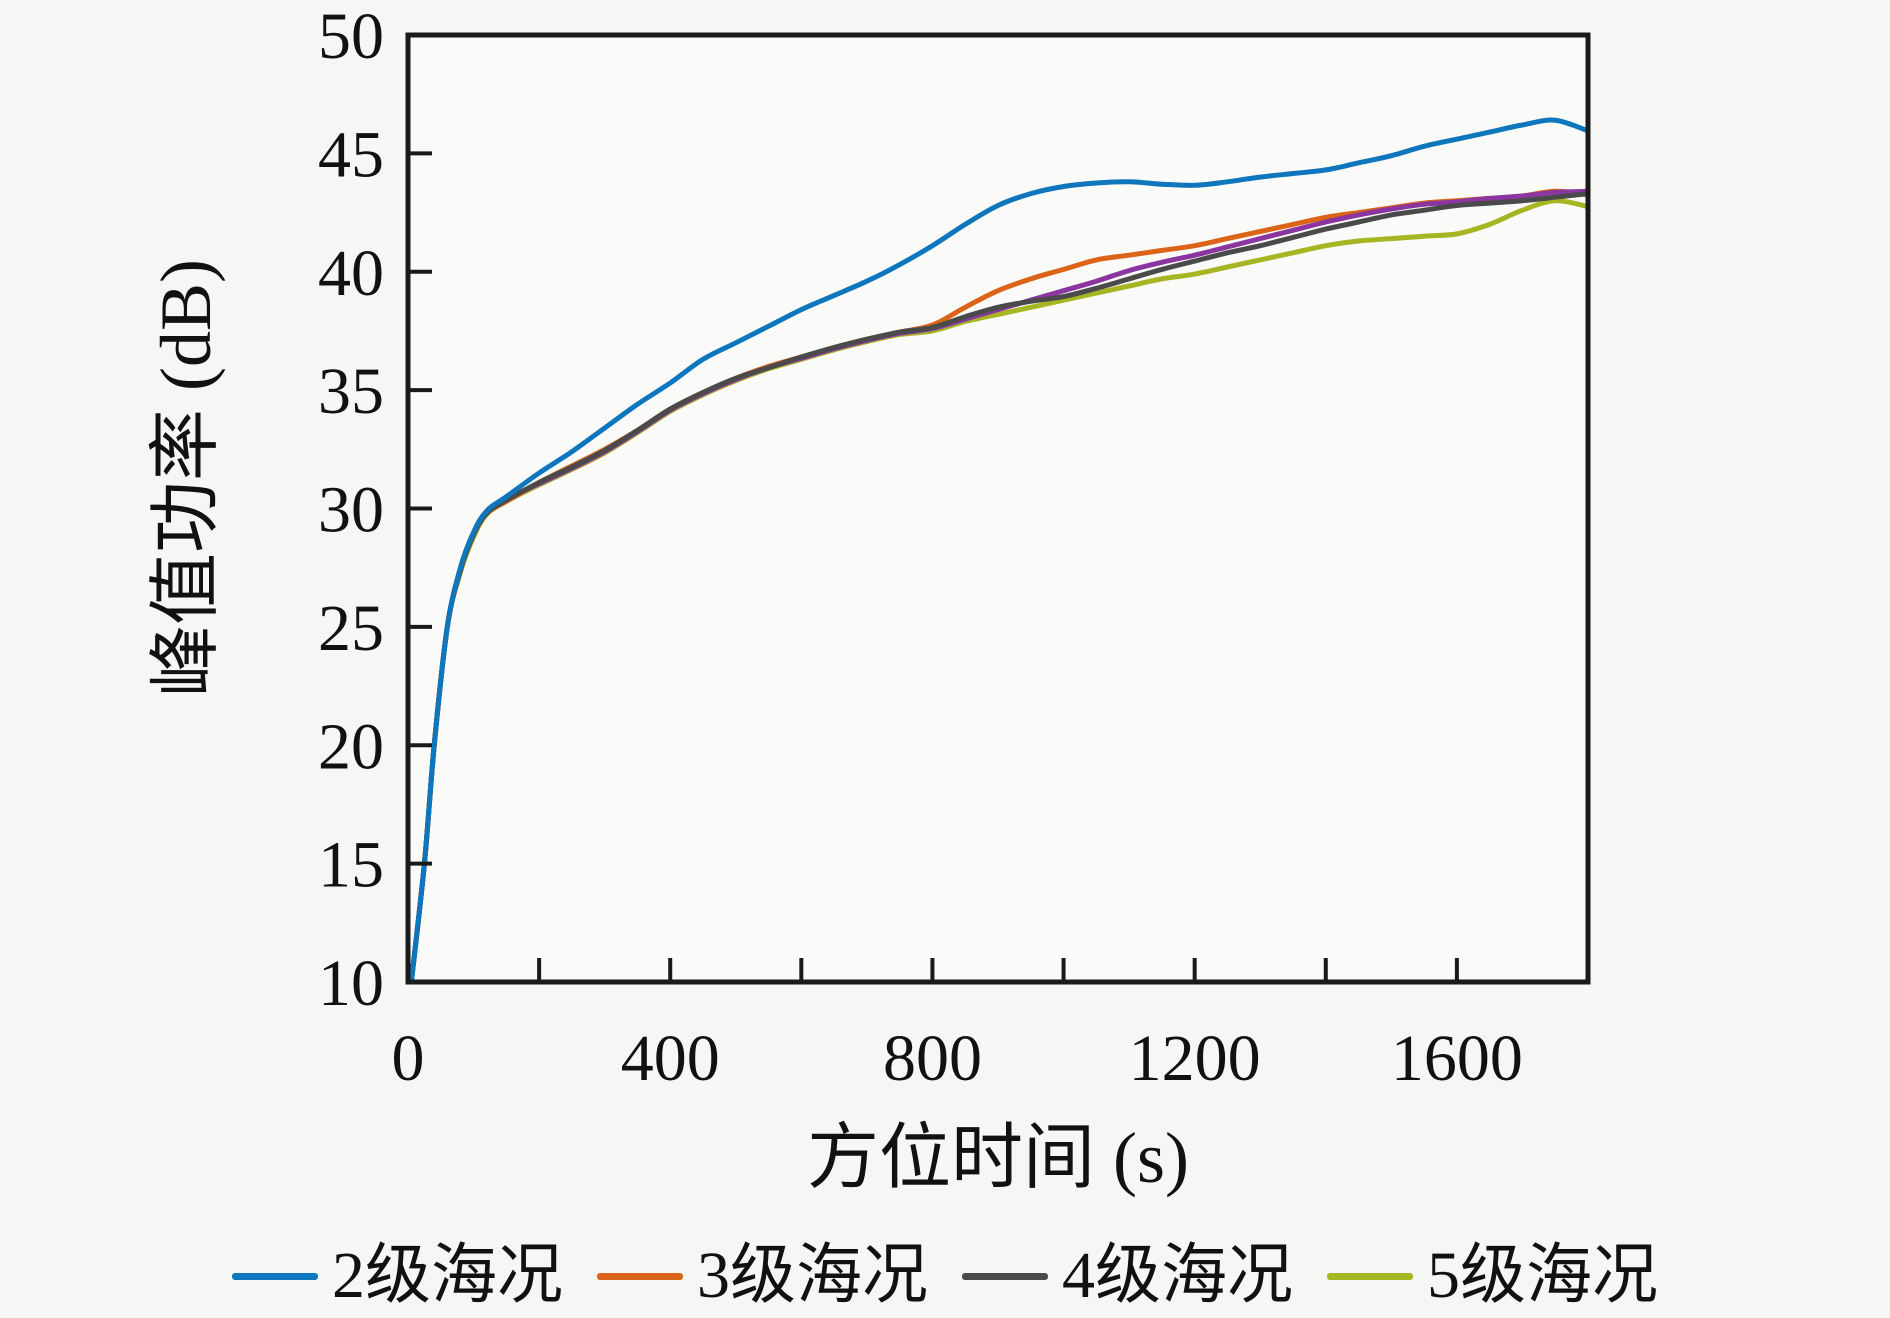 Image resolution: width=1890 pixels, height=1318 pixels. What do you see at coordinates (1542, 1275) in the screenshot?
I see `legend-label: 5级海况` at bounding box center [1542, 1275].